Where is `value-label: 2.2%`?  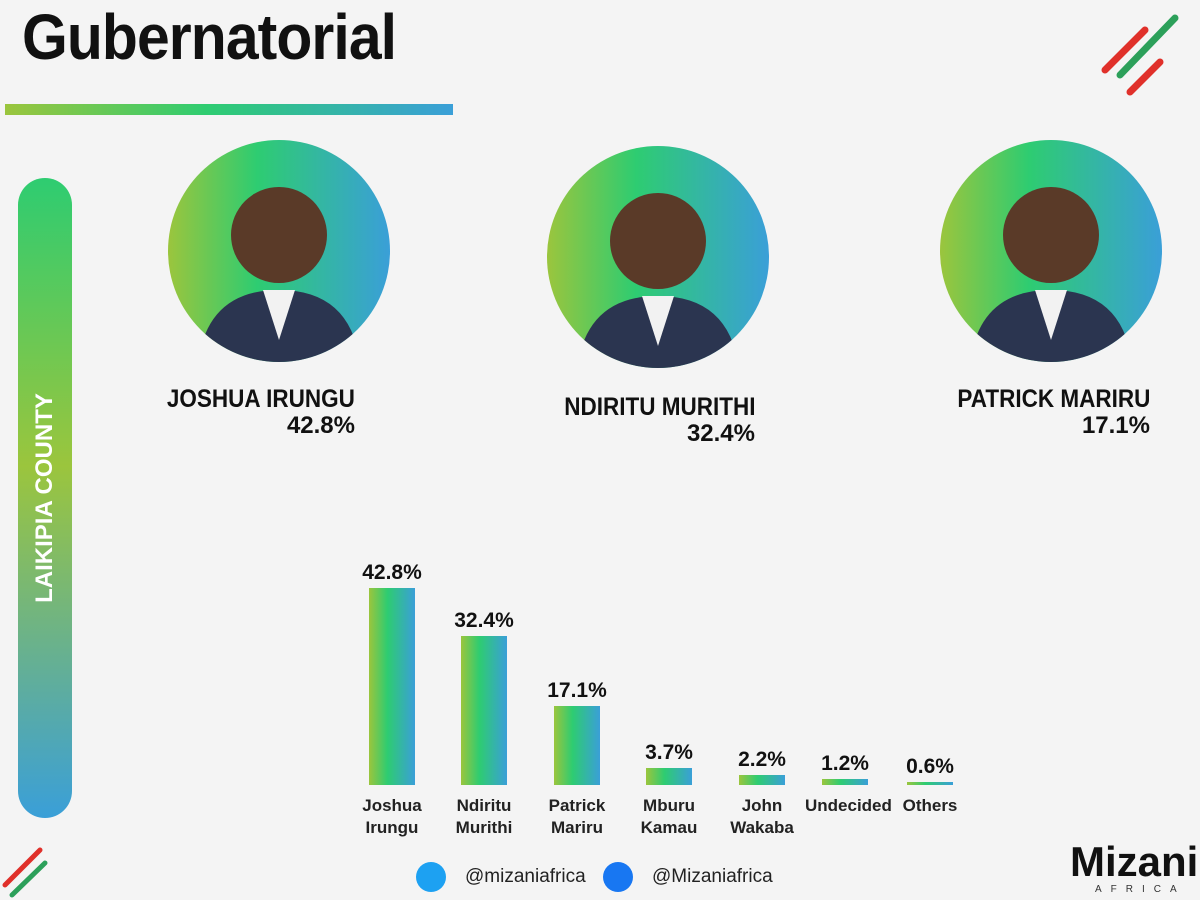
value-label: 2.2% is located at coordinates (762, 759).